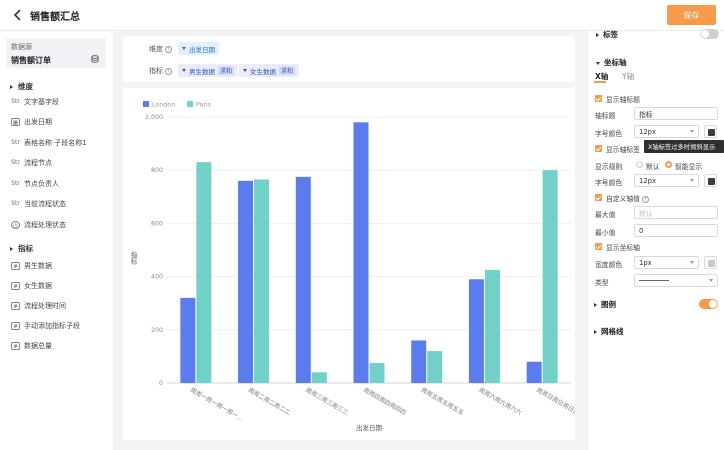 This screenshot has width=724, height=450. I want to click on metric-field: # 女生数据, so click(31, 286).